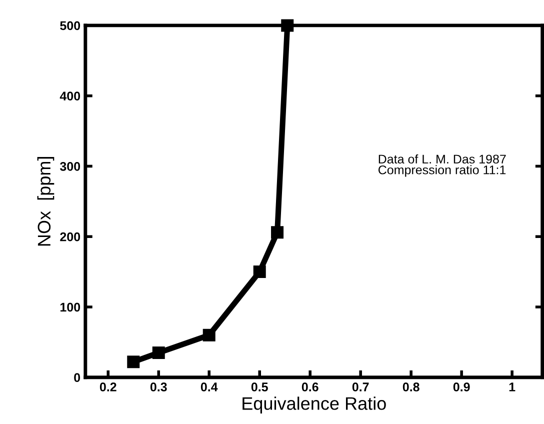  What do you see at coordinates (45, 201) in the screenshot?
I see `y-axis-title: NOx [ppm]` at bounding box center [45, 201].